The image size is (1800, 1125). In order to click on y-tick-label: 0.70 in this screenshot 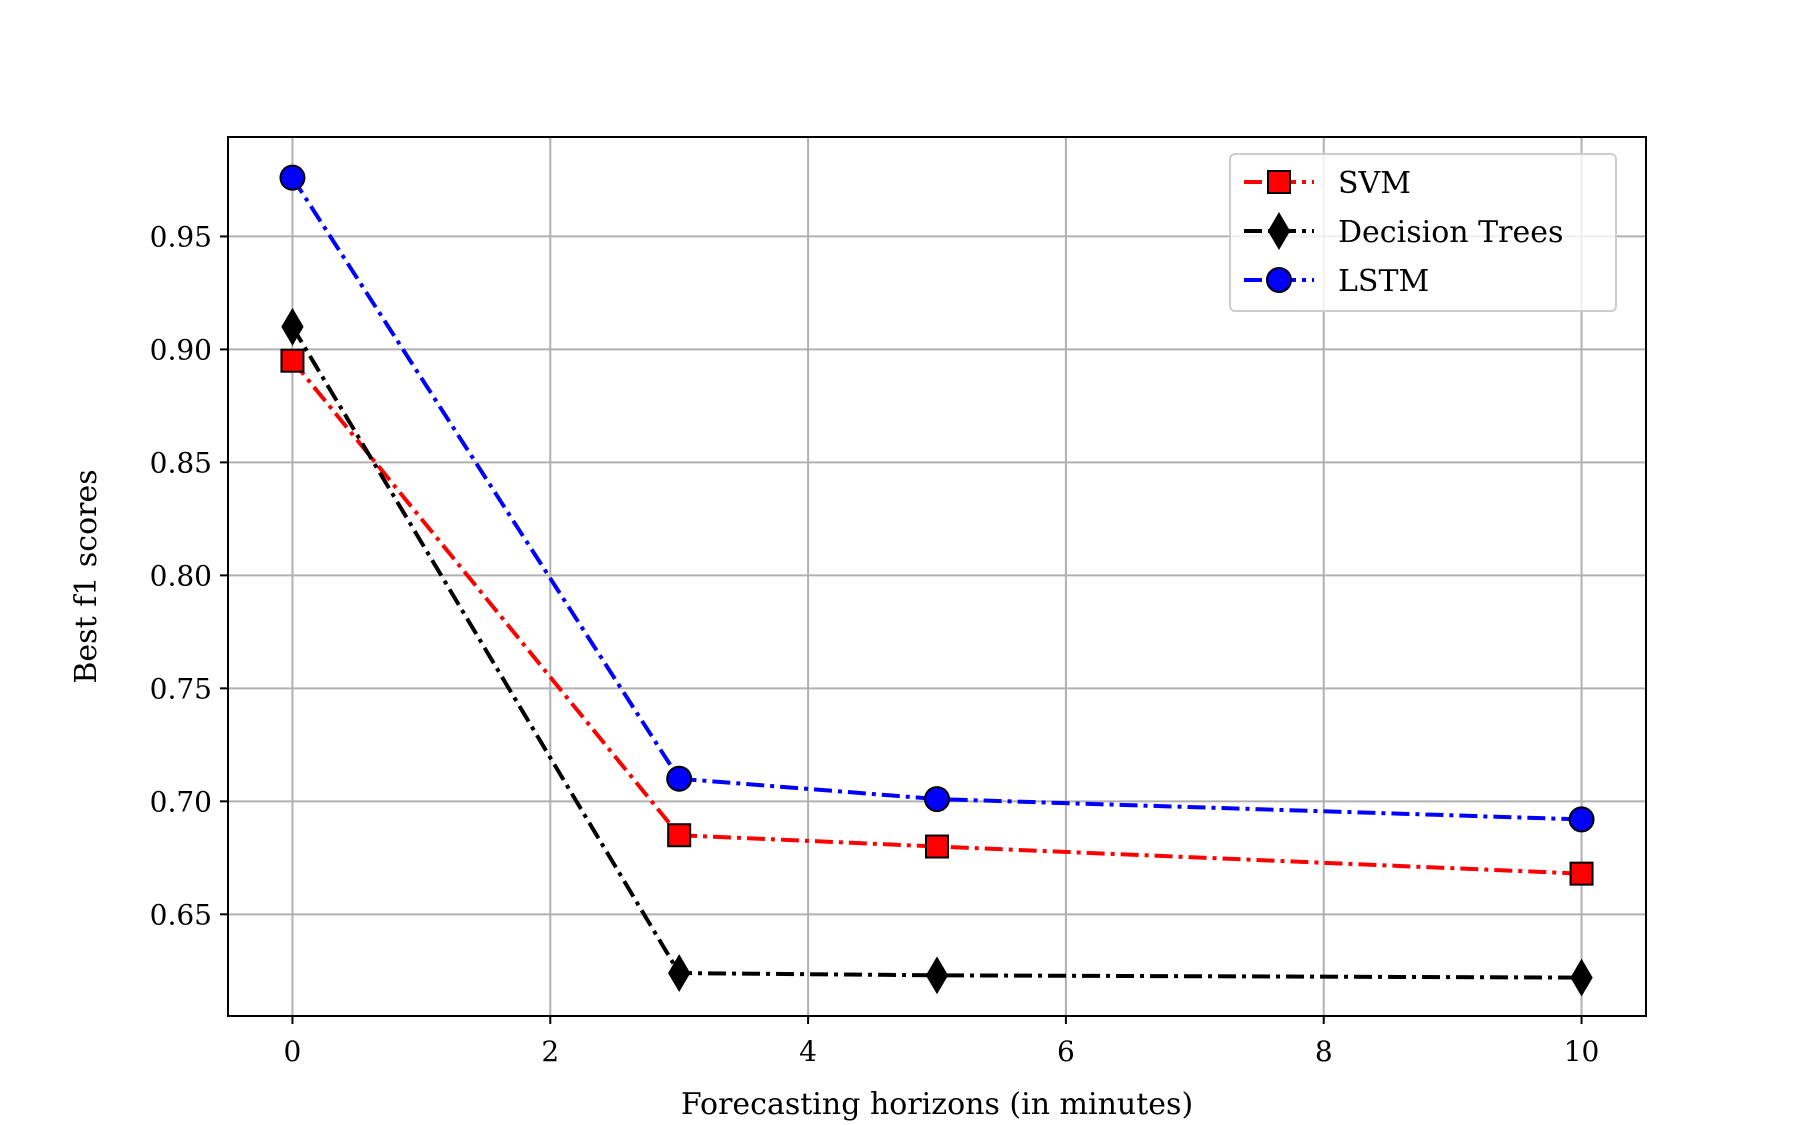, I will do `click(181, 801)`.